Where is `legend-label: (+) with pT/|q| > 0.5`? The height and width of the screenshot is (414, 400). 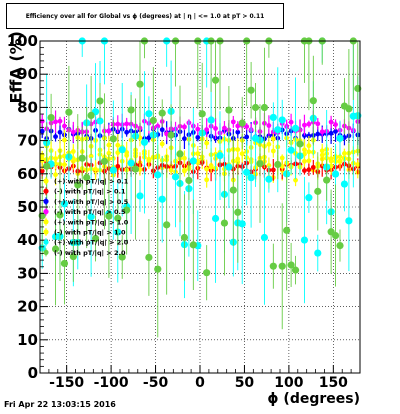 legend-label: (+) with pT/|q| > 0.5 is located at coordinates (91, 202).